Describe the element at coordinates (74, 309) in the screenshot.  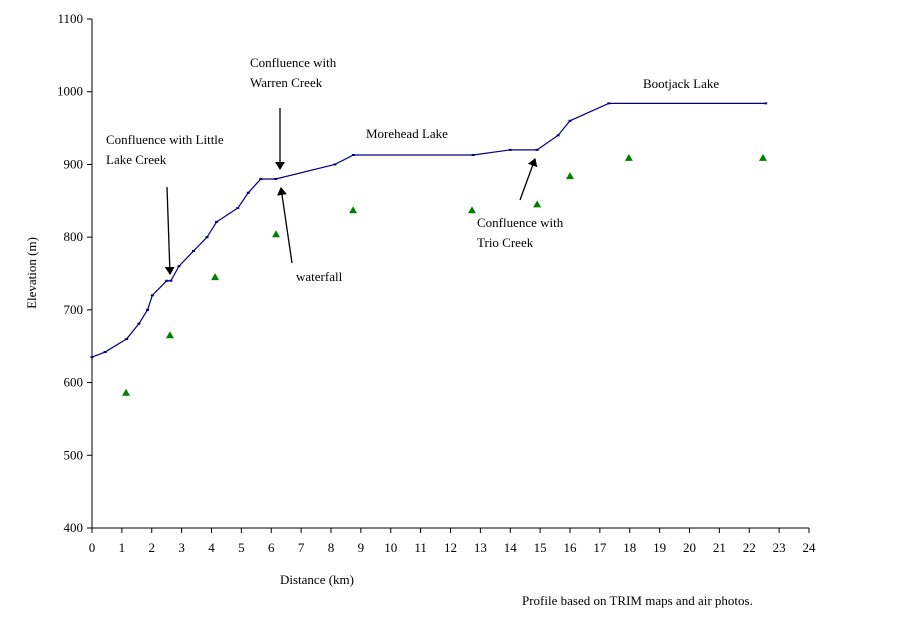
I see `y-tick-label: 700` at that location.